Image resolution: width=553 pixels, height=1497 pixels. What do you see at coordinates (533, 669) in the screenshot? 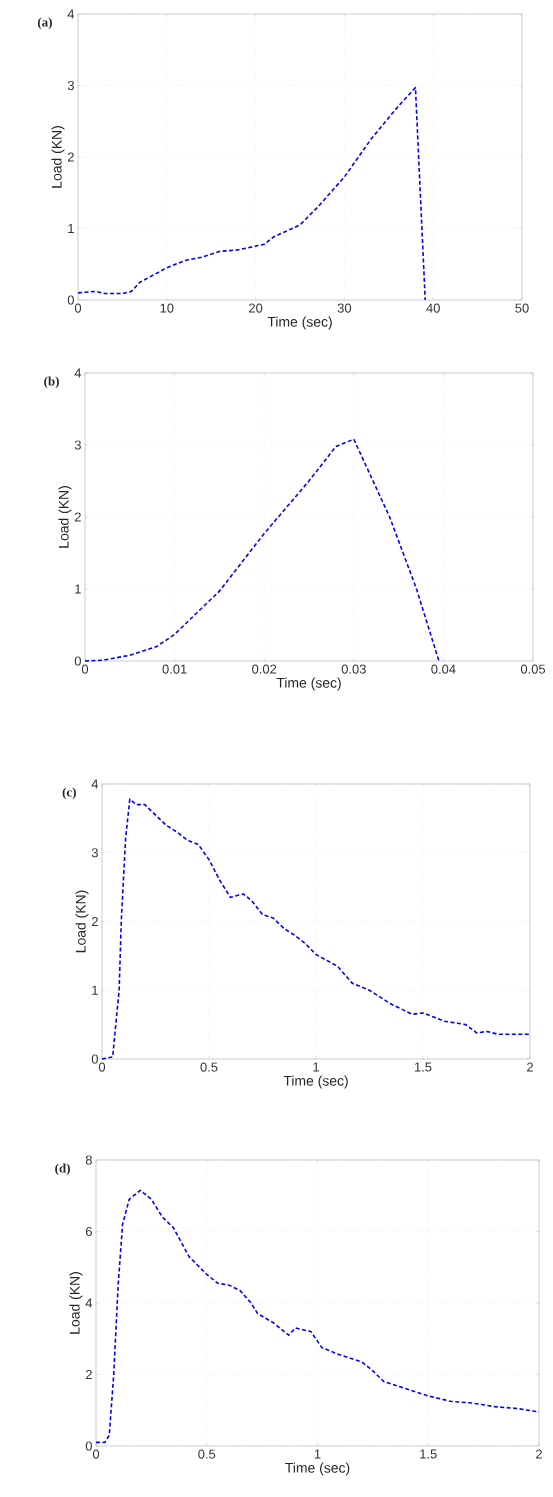
I see `x-tick-label: 0.05` at bounding box center [533, 669].